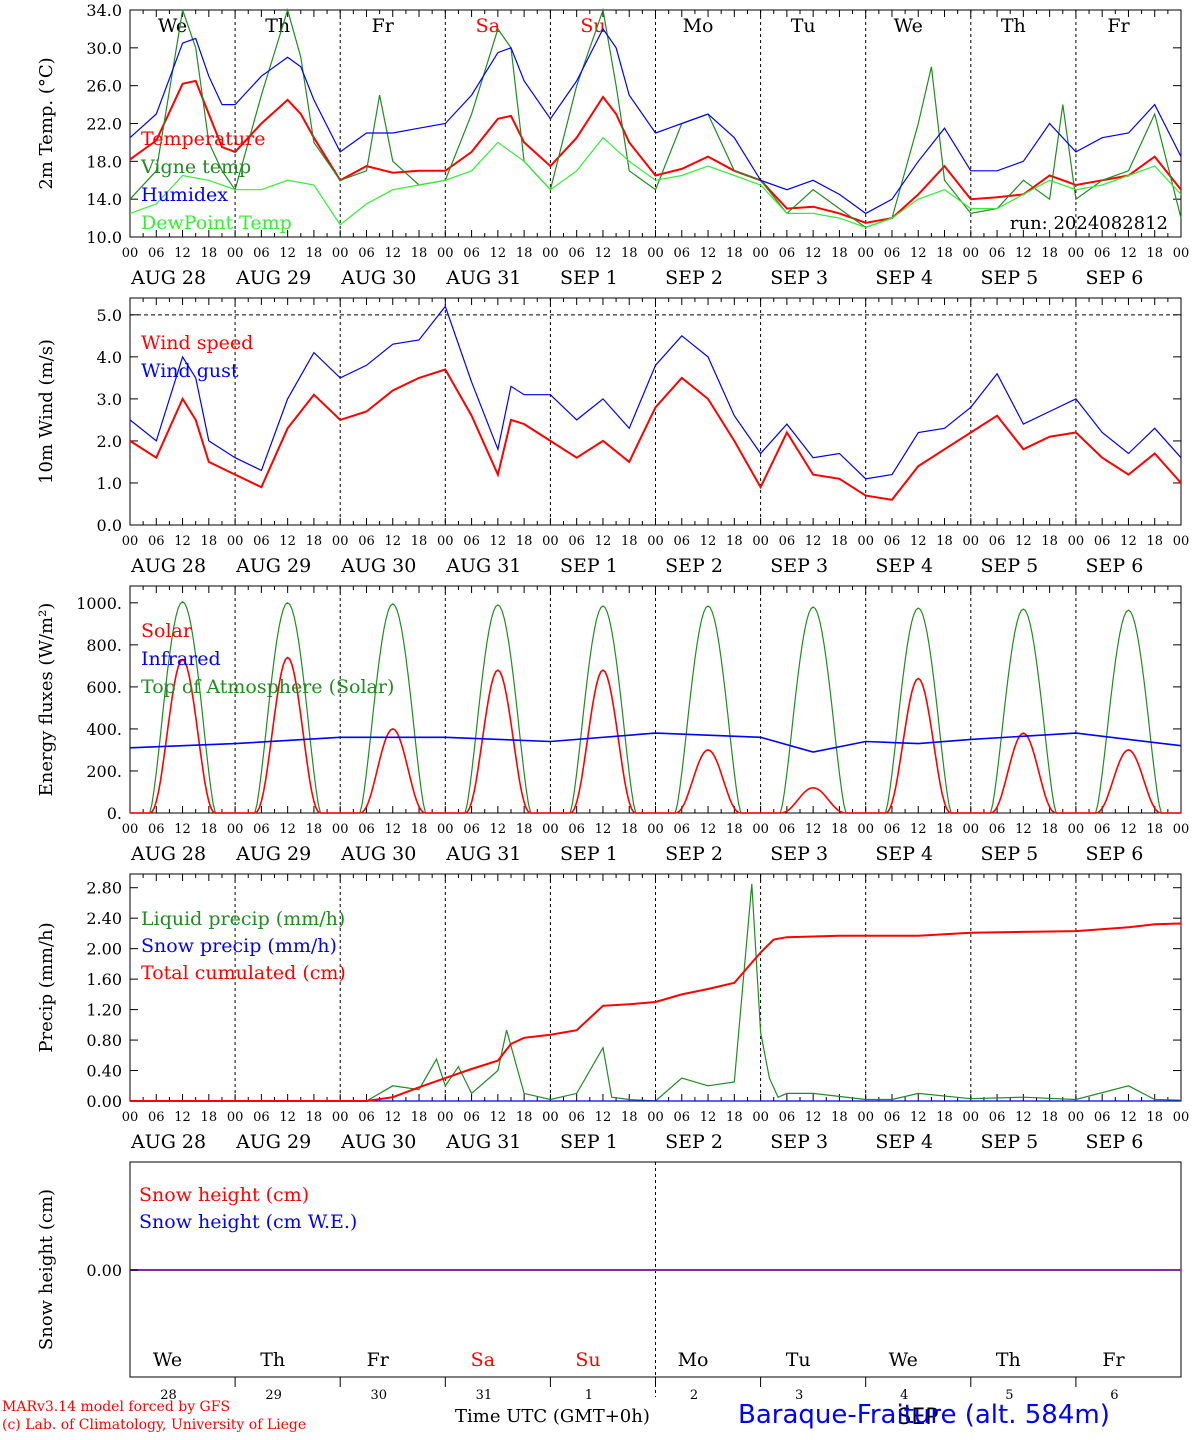 This screenshot has height=1440, width=1194. Describe the element at coordinates (1118, 26) in the screenshot. I see `day-name-top: Fr` at that location.